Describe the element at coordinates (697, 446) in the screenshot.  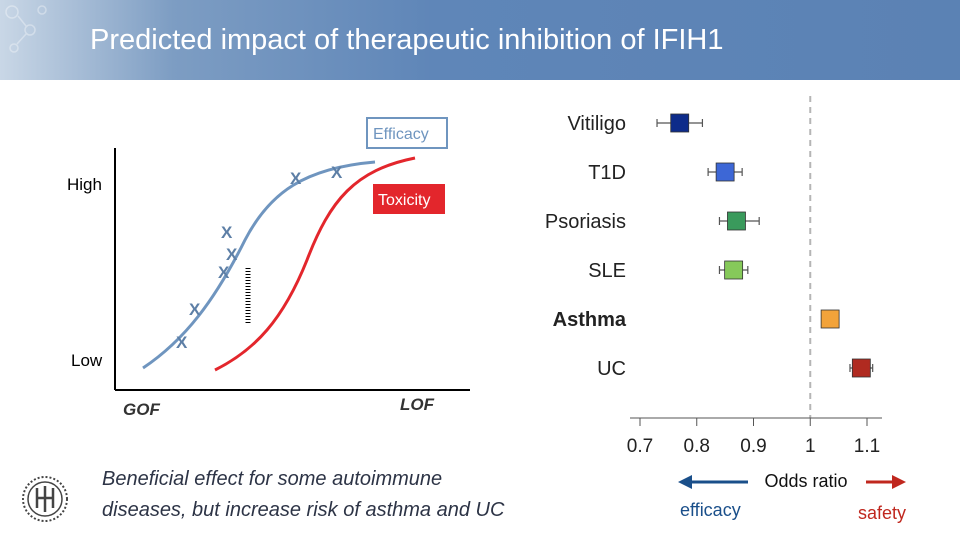
I see `x-tick-label-1: 0.8` at that location.